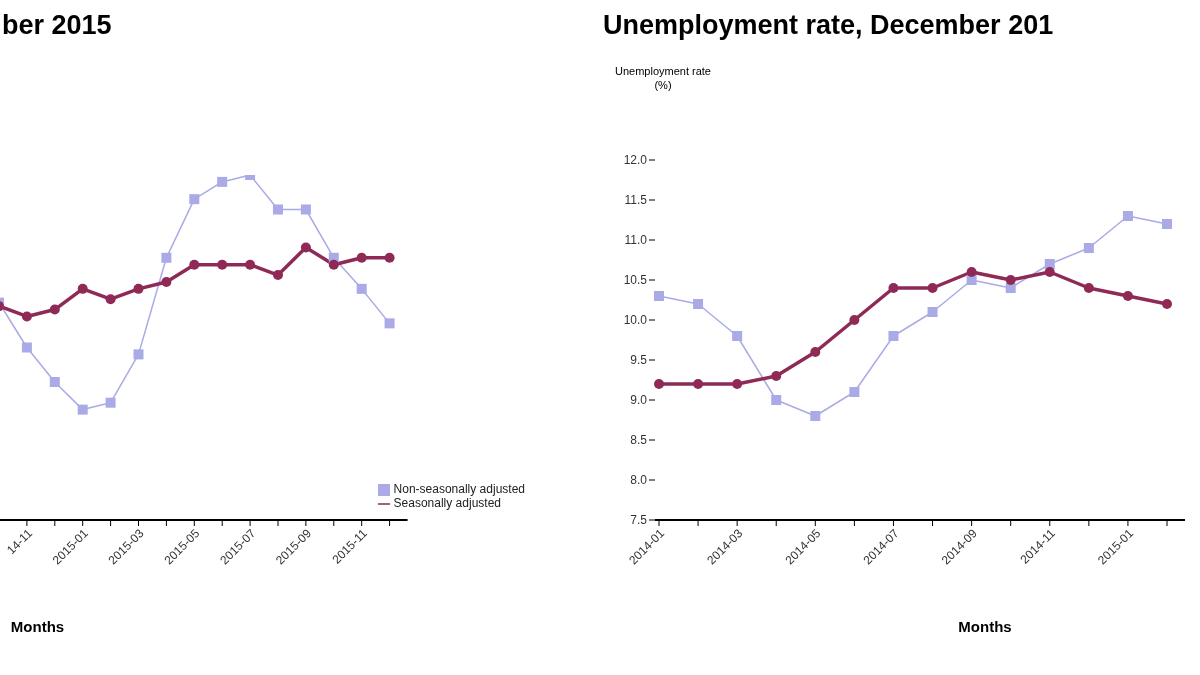 This screenshot has width=1200, height=675. Describe the element at coordinates (635, 280) in the screenshot. I see `y-tick-label: 10.5` at that location.